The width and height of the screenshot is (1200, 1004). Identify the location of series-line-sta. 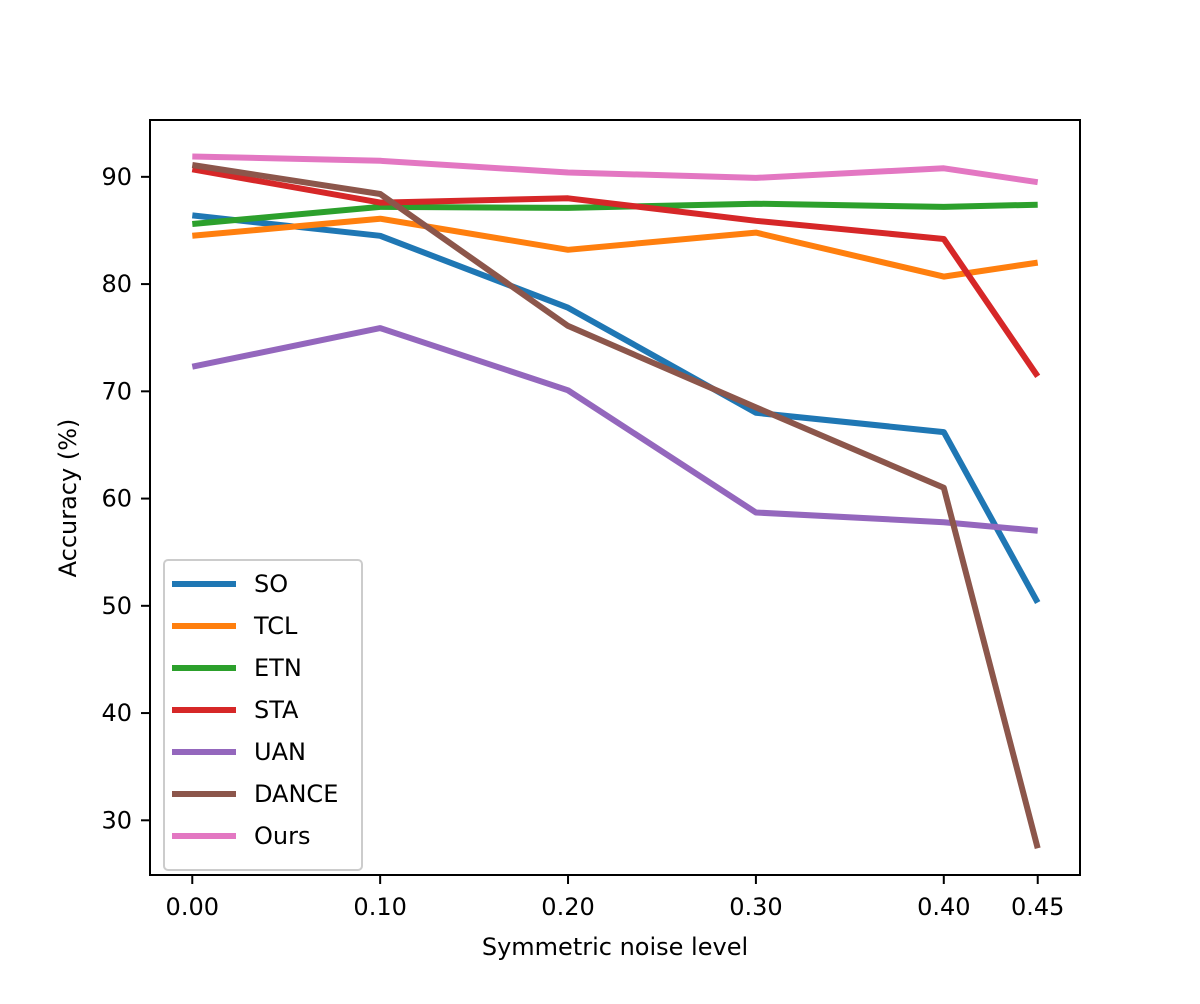
(616, 272).